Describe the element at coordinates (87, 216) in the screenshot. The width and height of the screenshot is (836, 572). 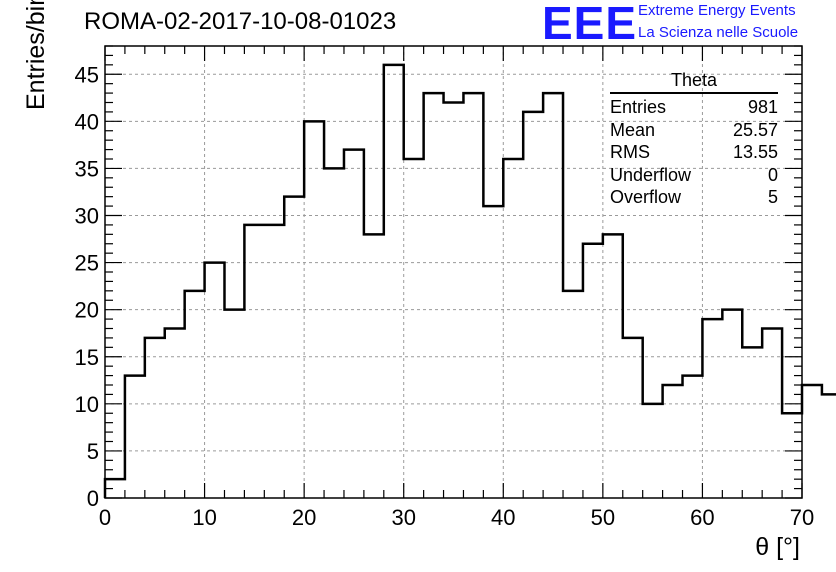
I see `y-tick-label: 30` at that location.